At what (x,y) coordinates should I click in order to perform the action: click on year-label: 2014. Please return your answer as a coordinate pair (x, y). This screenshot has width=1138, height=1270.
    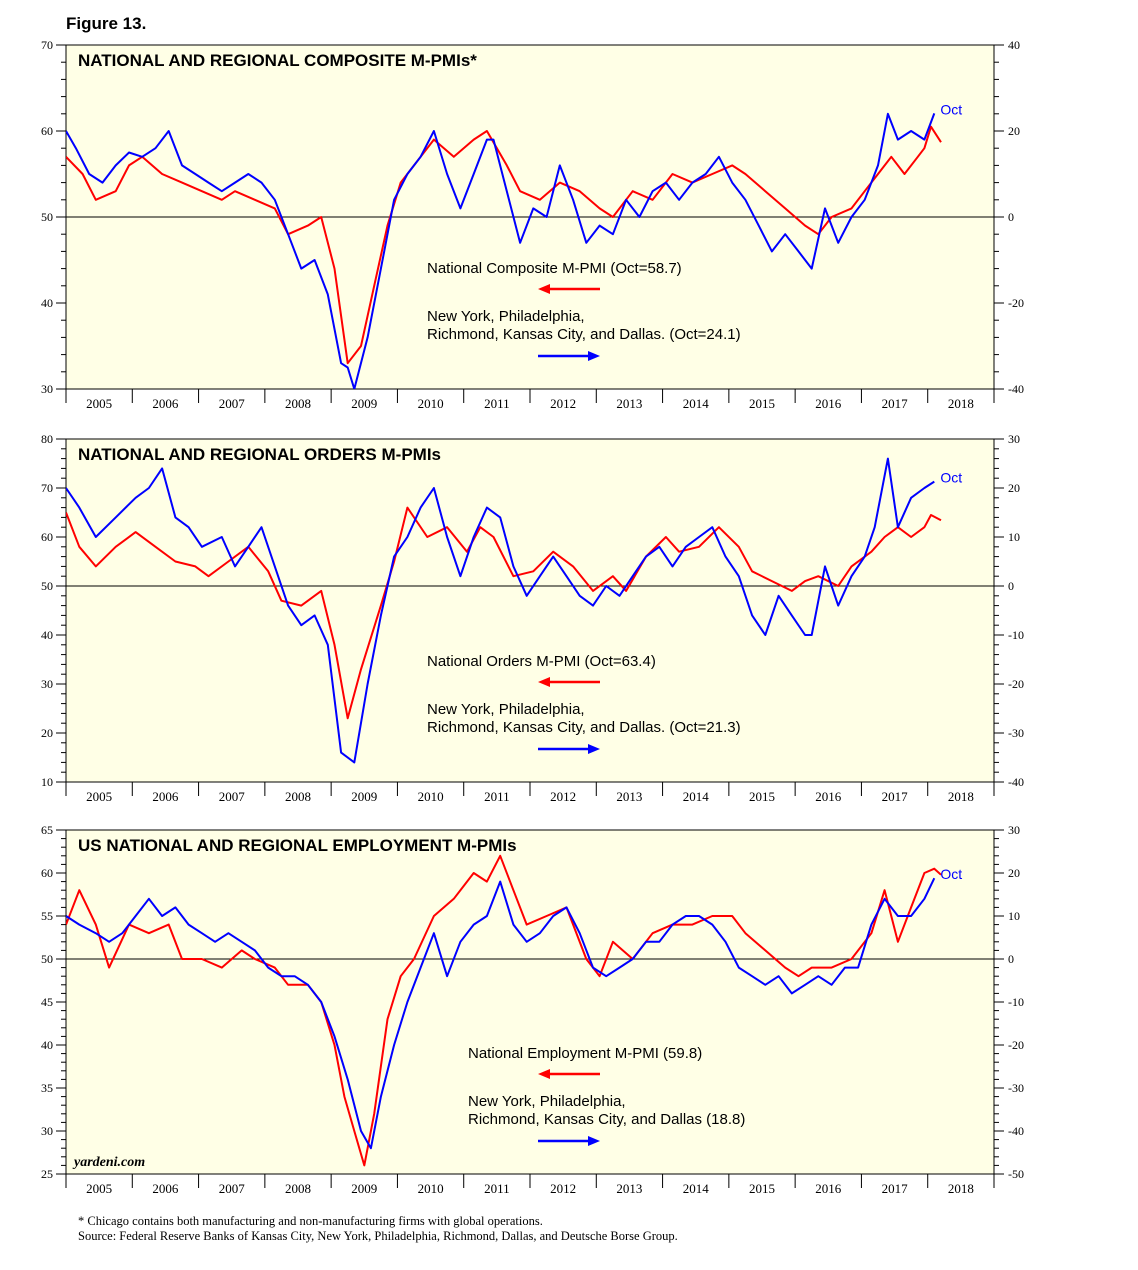
    Looking at the image, I should click on (696, 796).